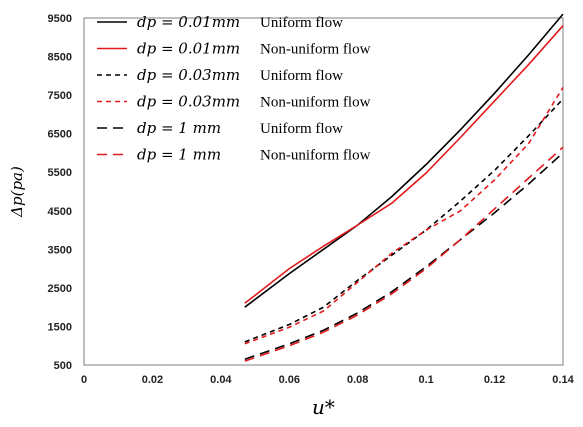 Image resolution: width=583 pixels, height=427 pixels. Describe the element at coordinates (315, 103) in the screenshot. I see `legend-label-4: Non-uniform flow` at that location.